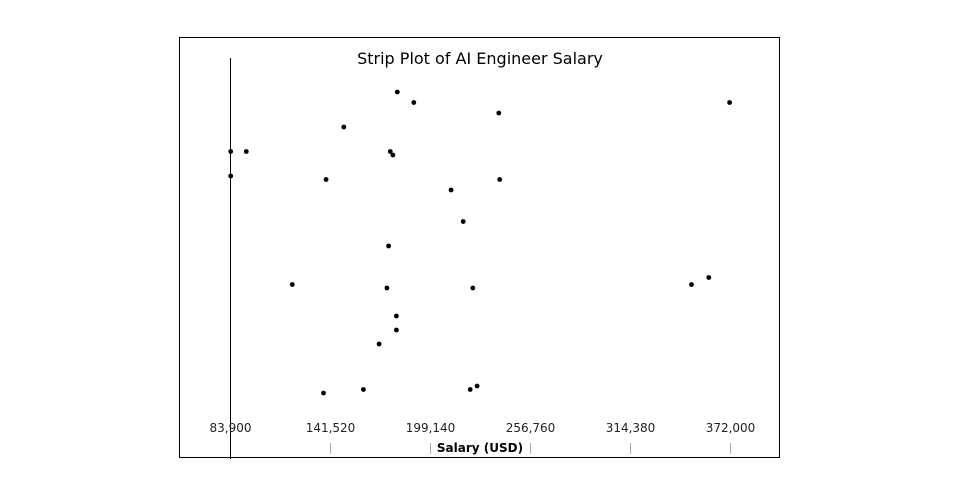 This screenshot has width=960, height=500. What do you see at coordinates (331, 428) in the screenshot?
I see `x-tick-label: 141,520` at bounding box center [331, 428].